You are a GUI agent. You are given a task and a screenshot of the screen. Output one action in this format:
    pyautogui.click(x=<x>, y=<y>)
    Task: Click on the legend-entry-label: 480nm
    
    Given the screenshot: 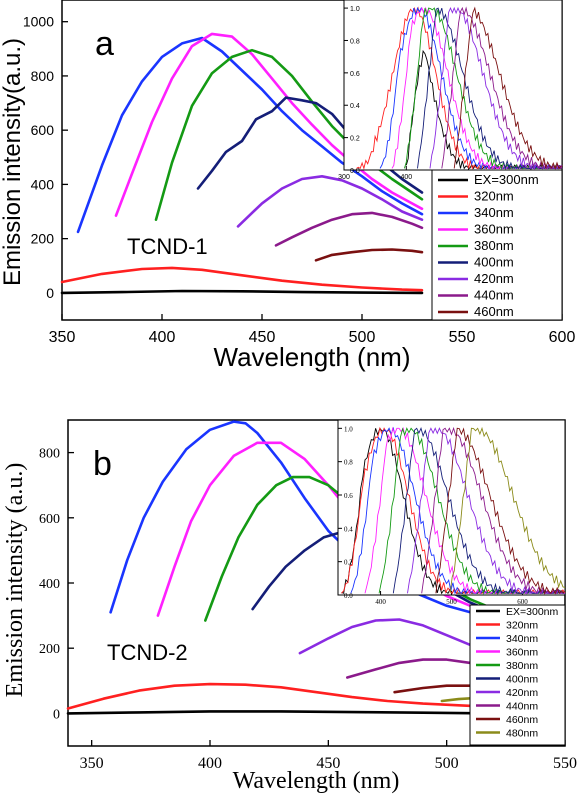 What is the action you would take?
    pyautogui.click(x=522, y=734)
    